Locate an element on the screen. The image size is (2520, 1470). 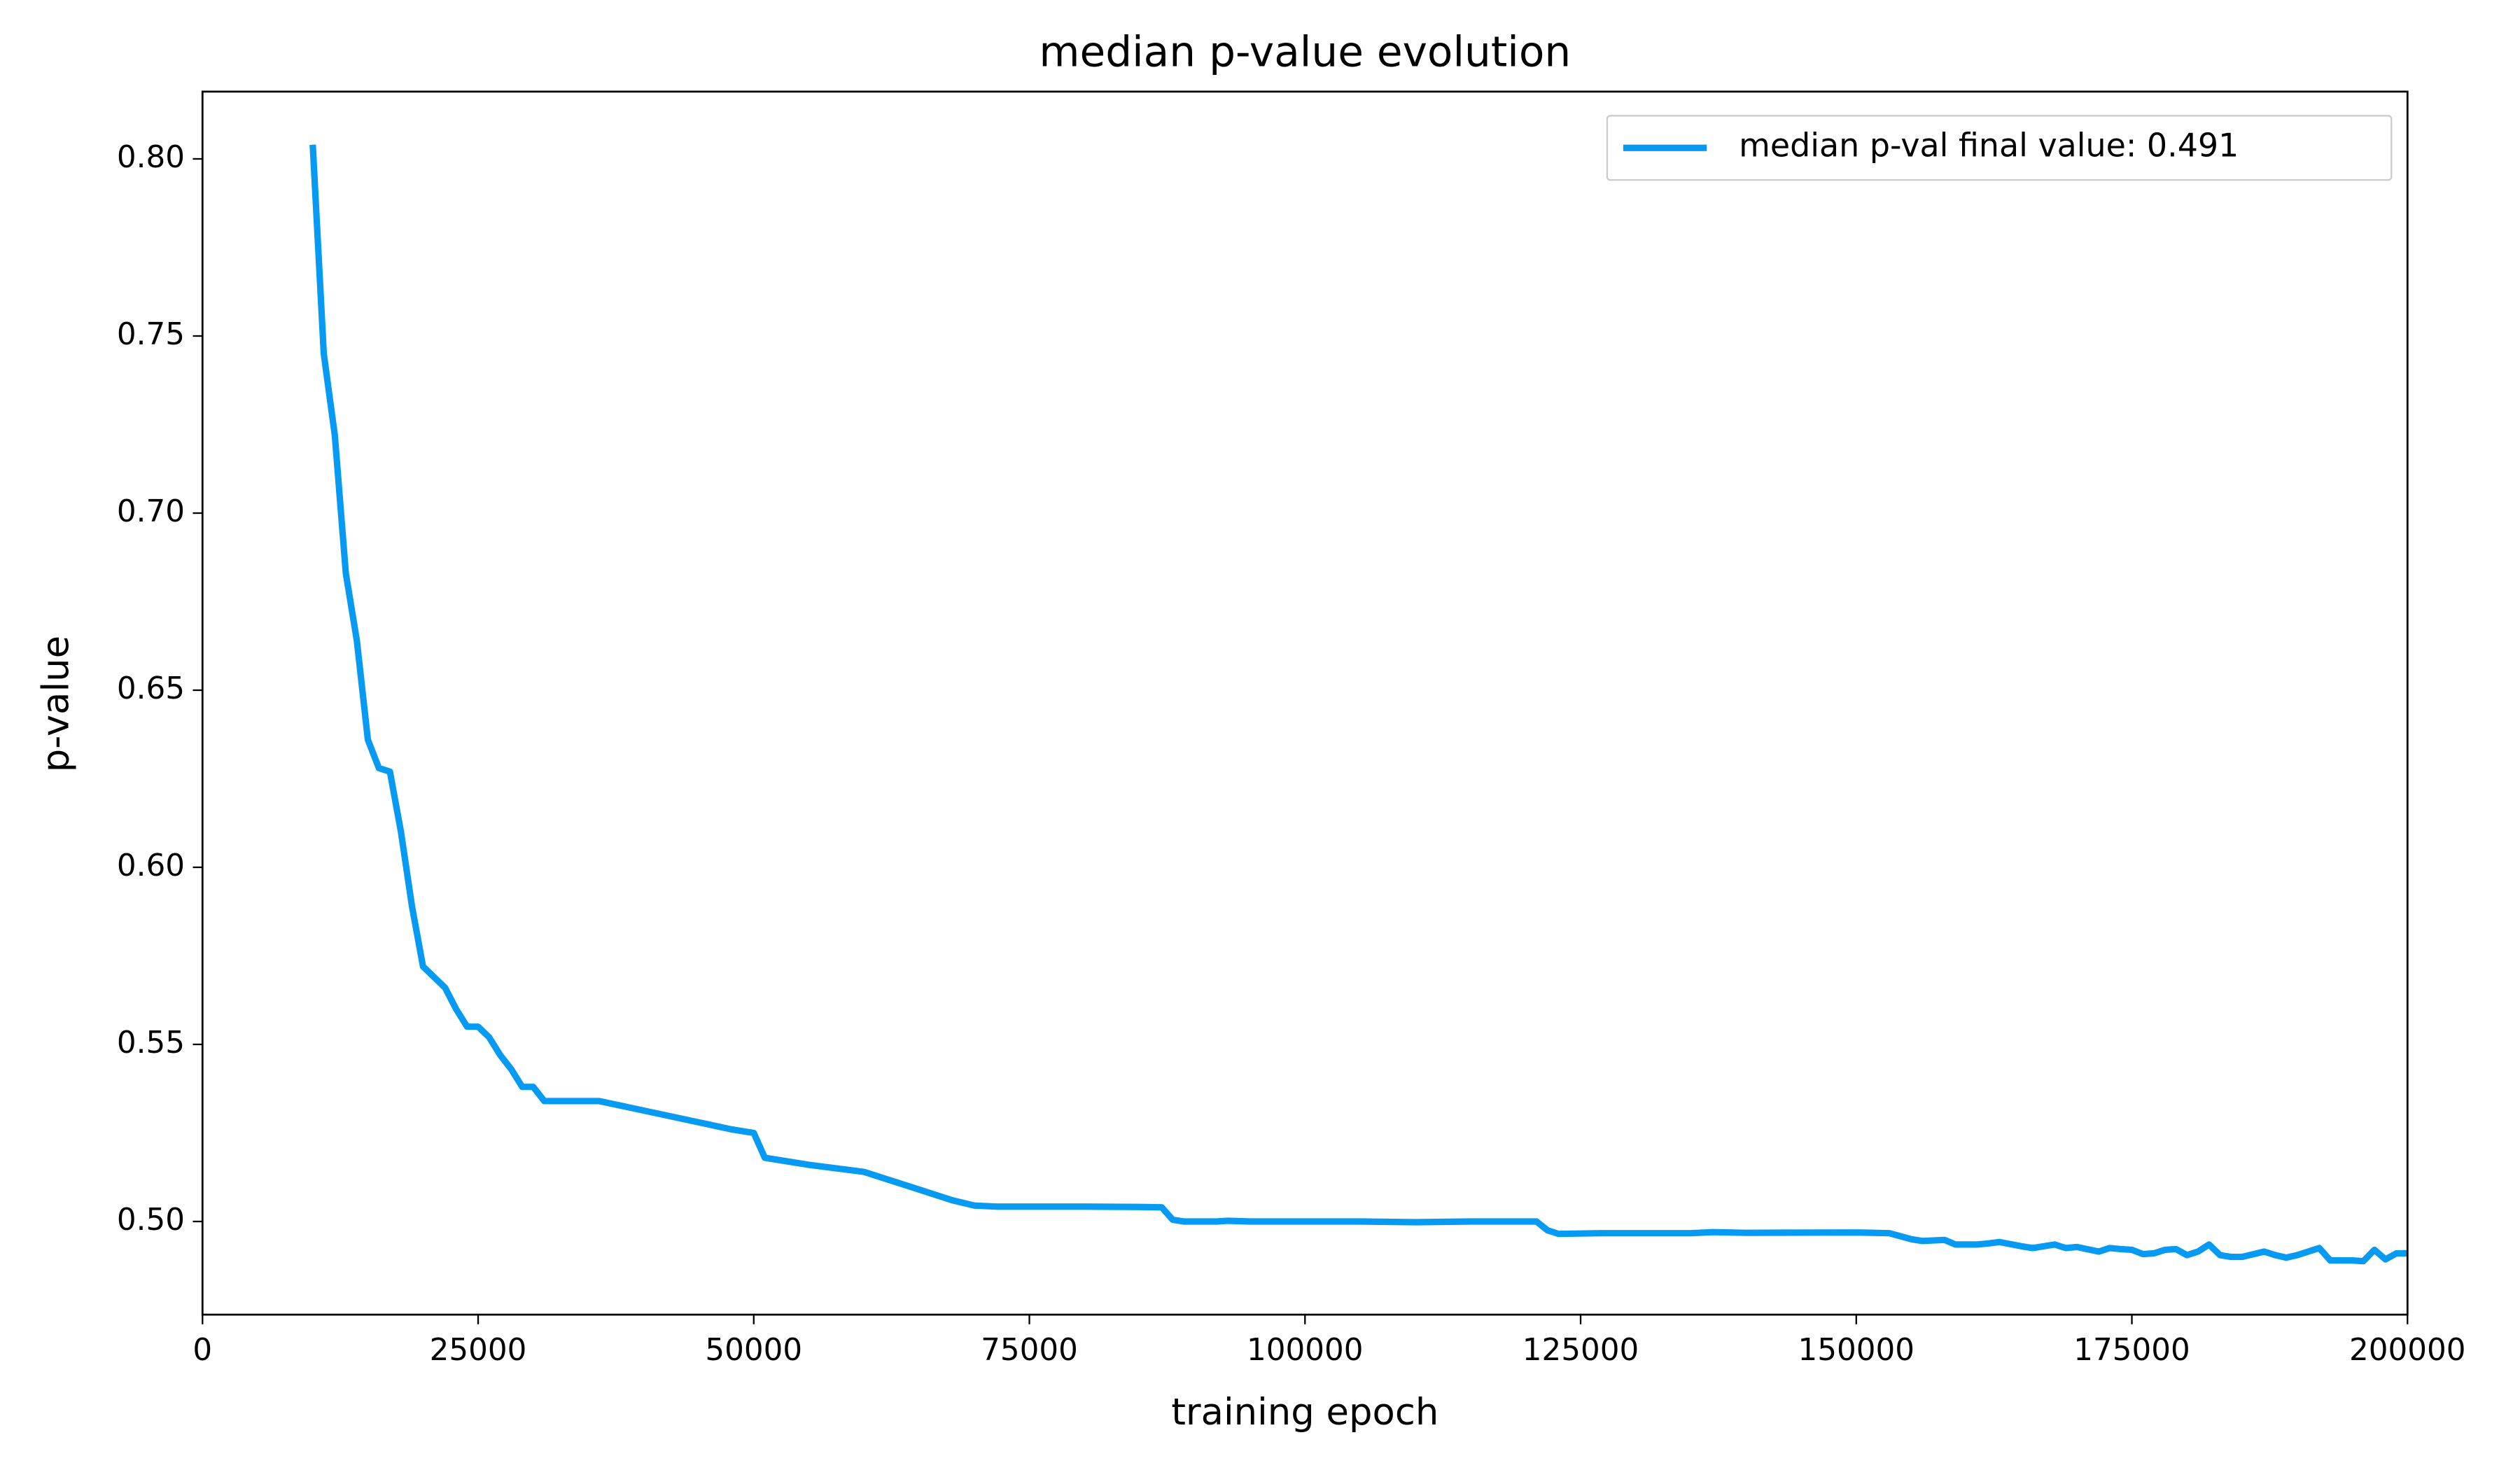
y-tick-label: 0.60 is located at coordinates (151, 865).